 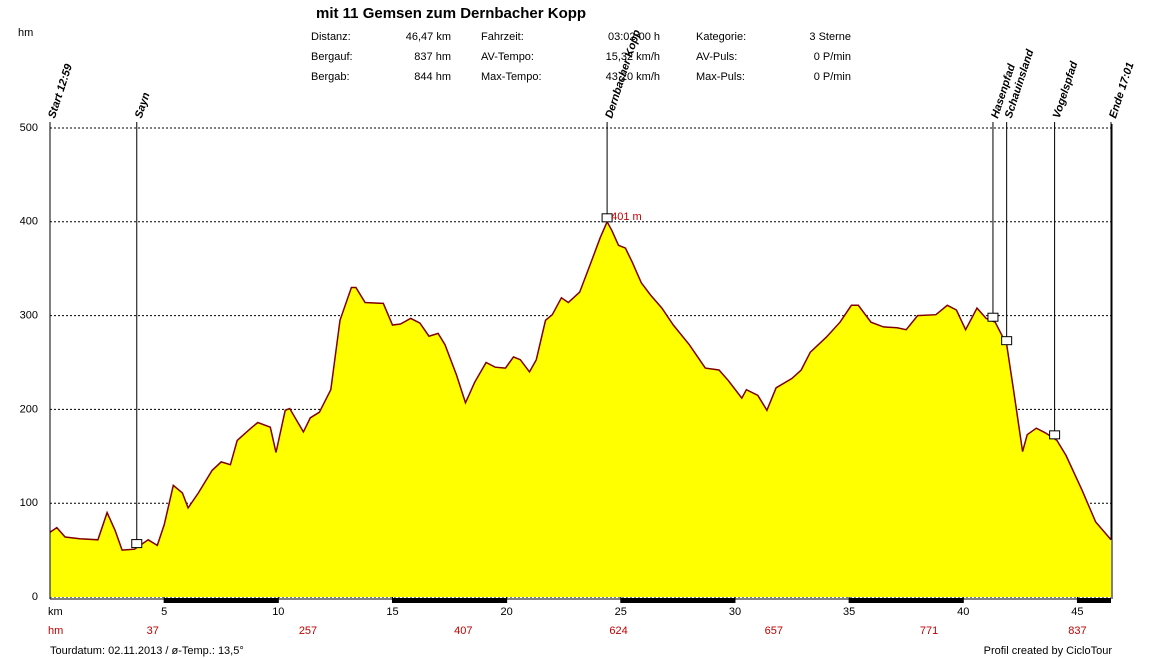 What do you see at coordinates (929, 631) in the screenshot?
I see `climb-value: 771` at bounding box center [929, 631].